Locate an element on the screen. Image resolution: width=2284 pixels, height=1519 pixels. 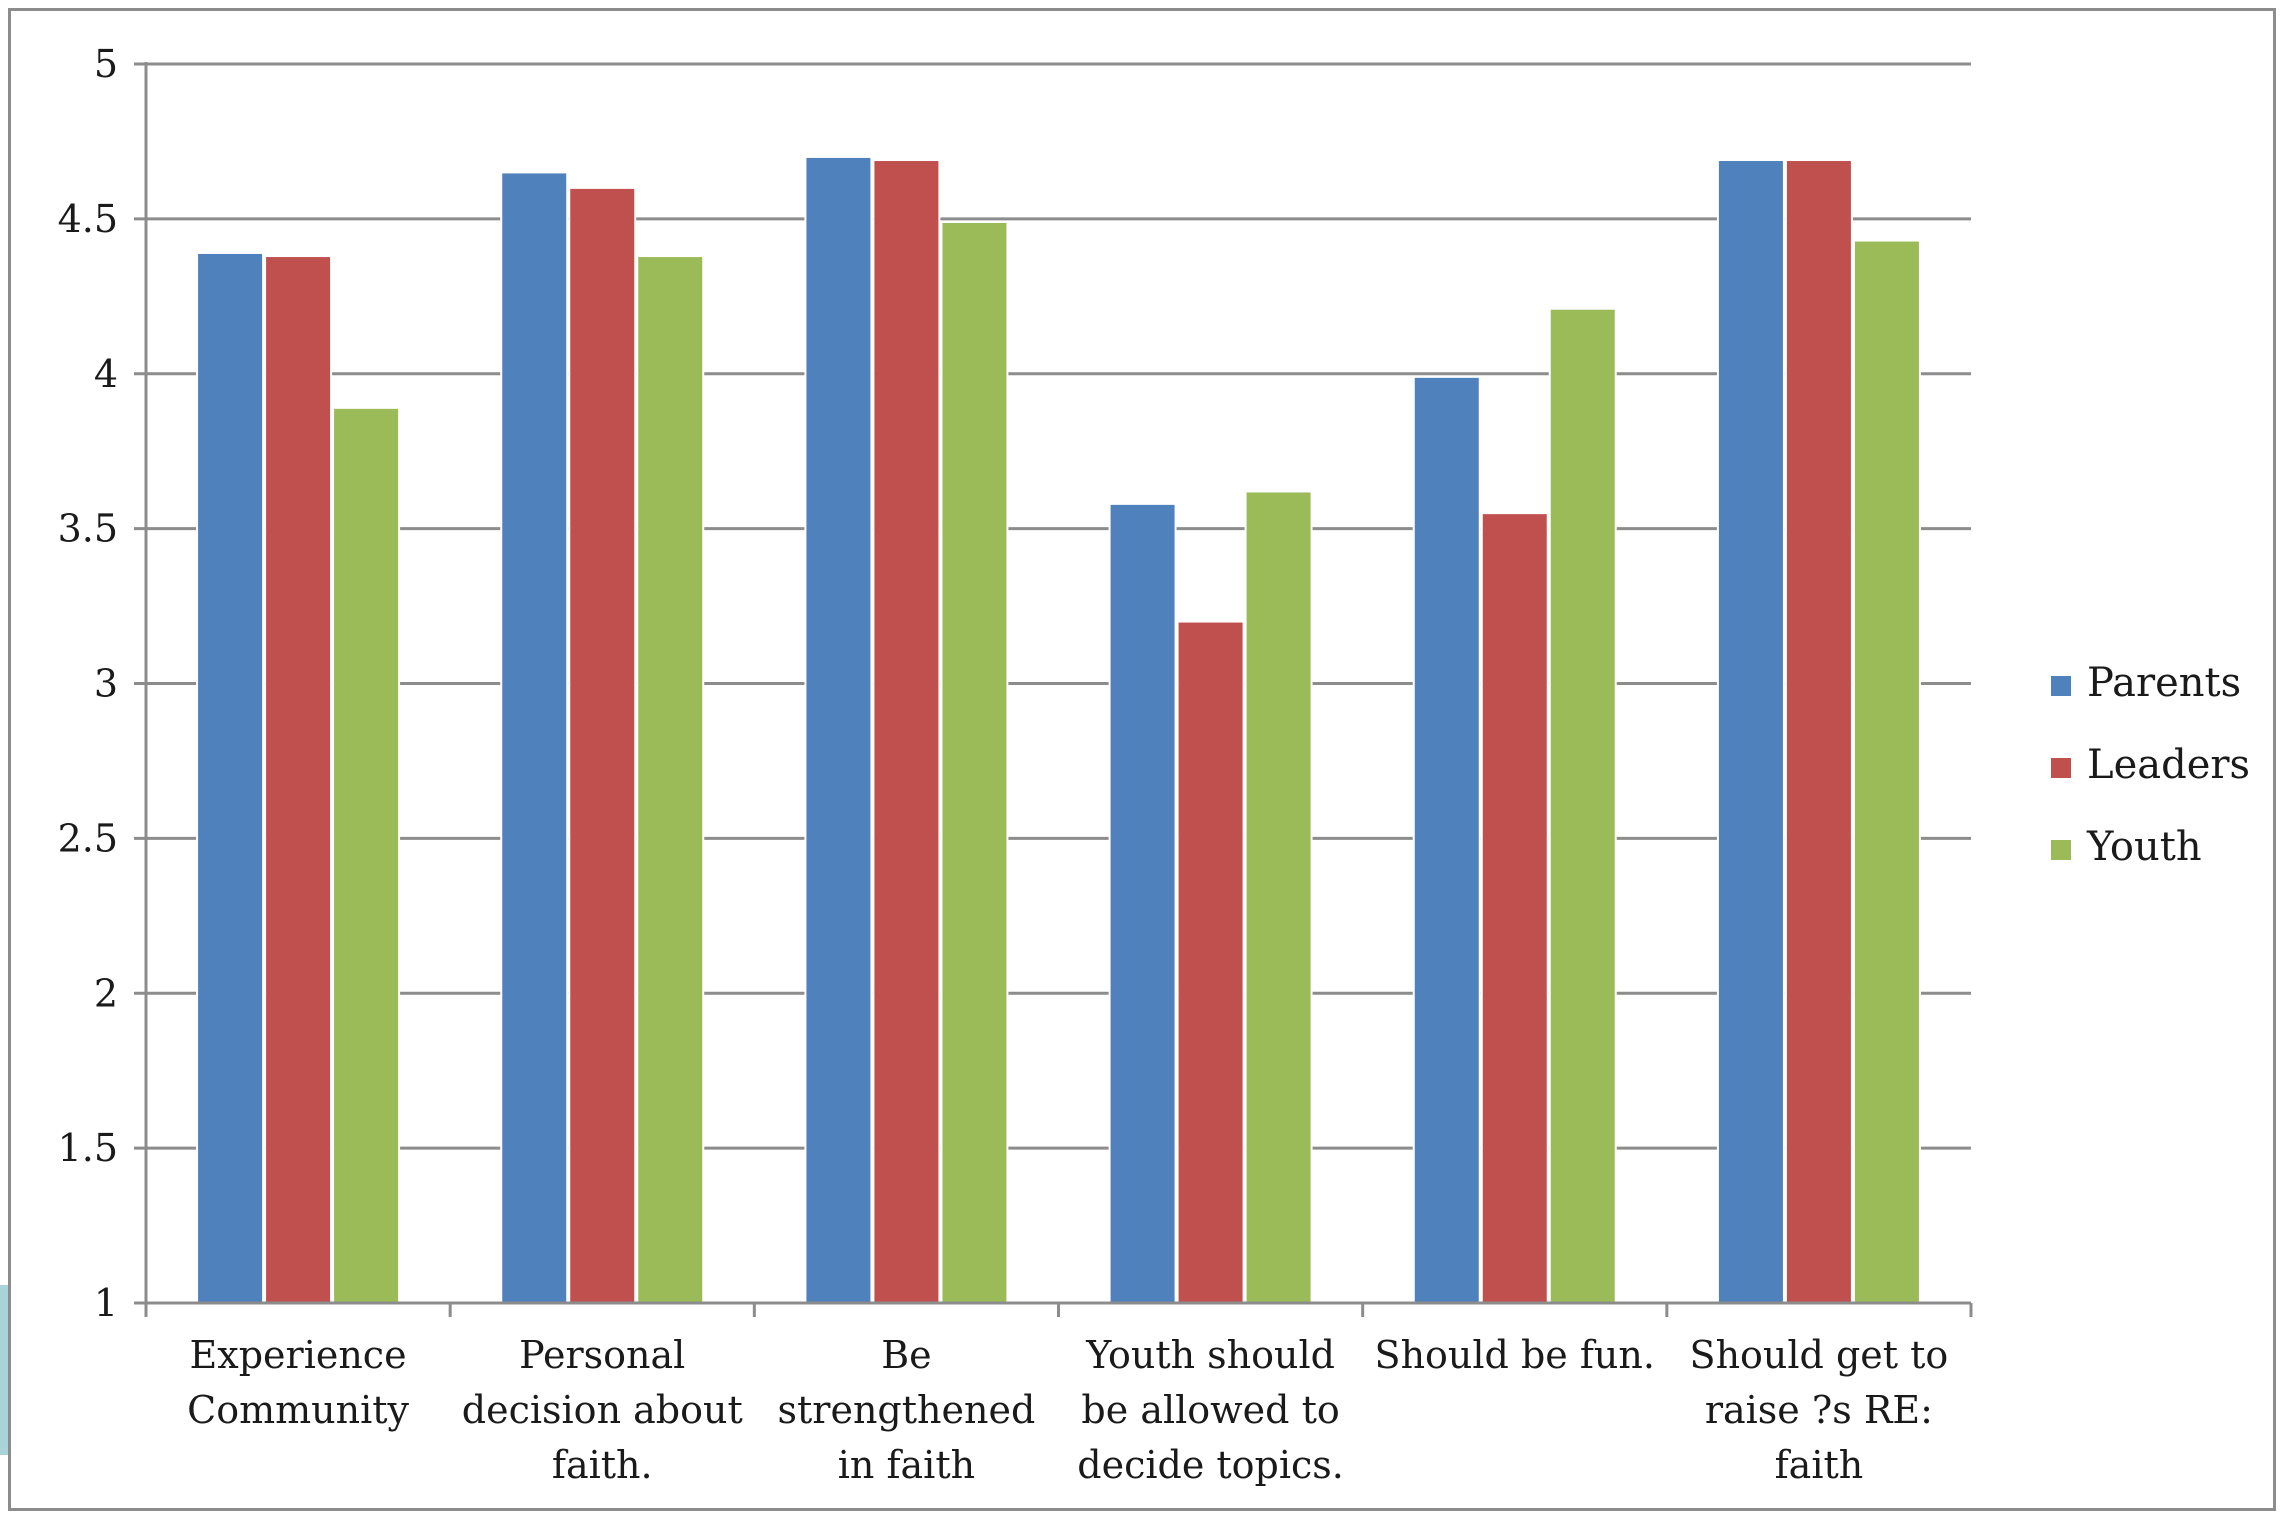
y-tick-label: 3 is located at coordinates (106, 684).